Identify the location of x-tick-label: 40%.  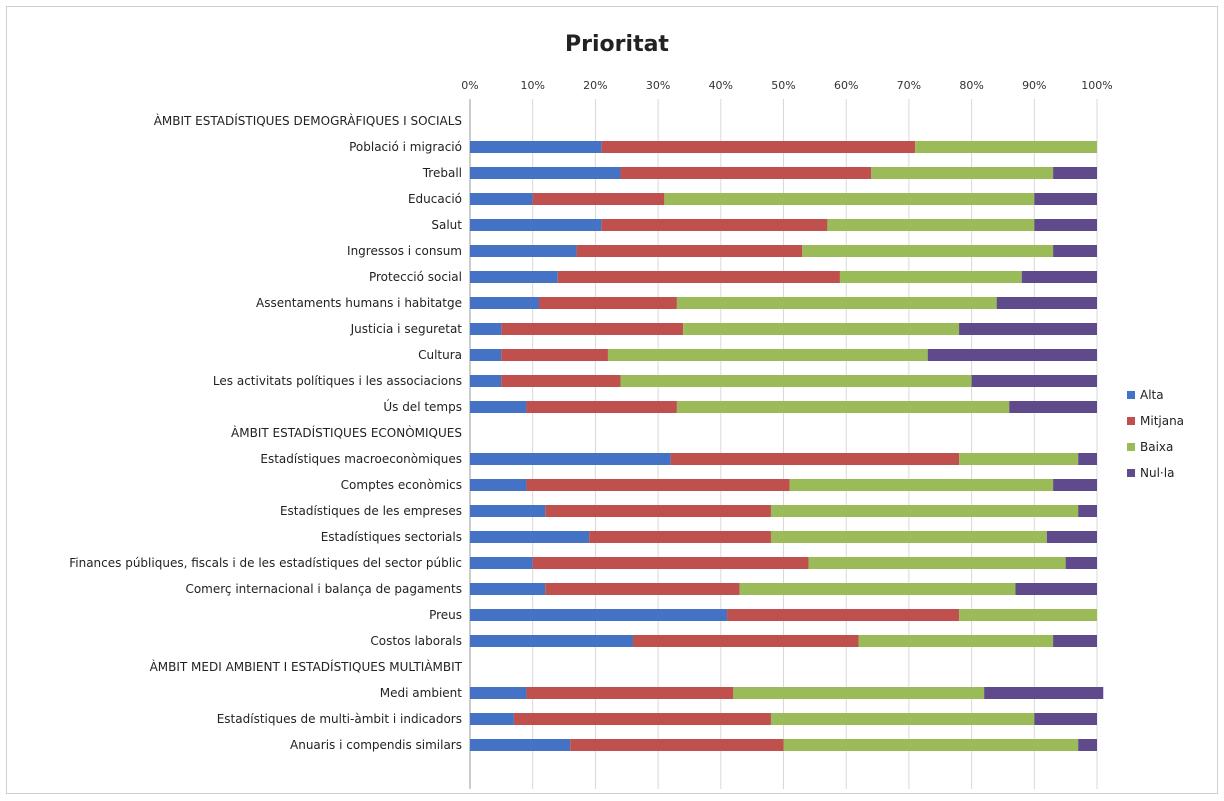
(721, 85).